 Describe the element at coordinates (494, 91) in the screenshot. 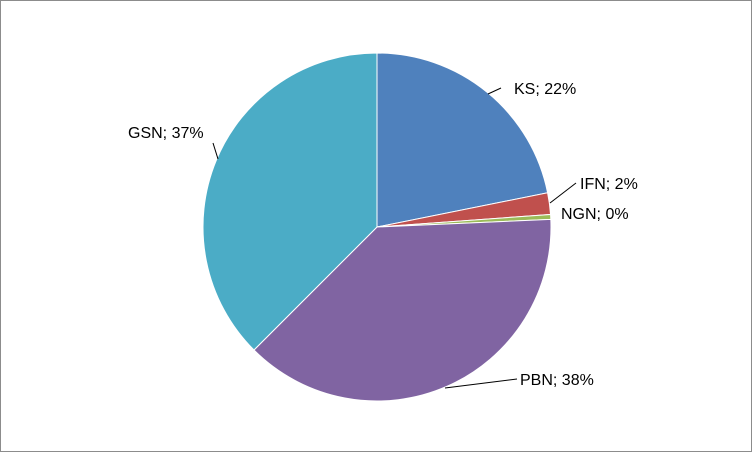

I see `leader-line-ks` at that location.